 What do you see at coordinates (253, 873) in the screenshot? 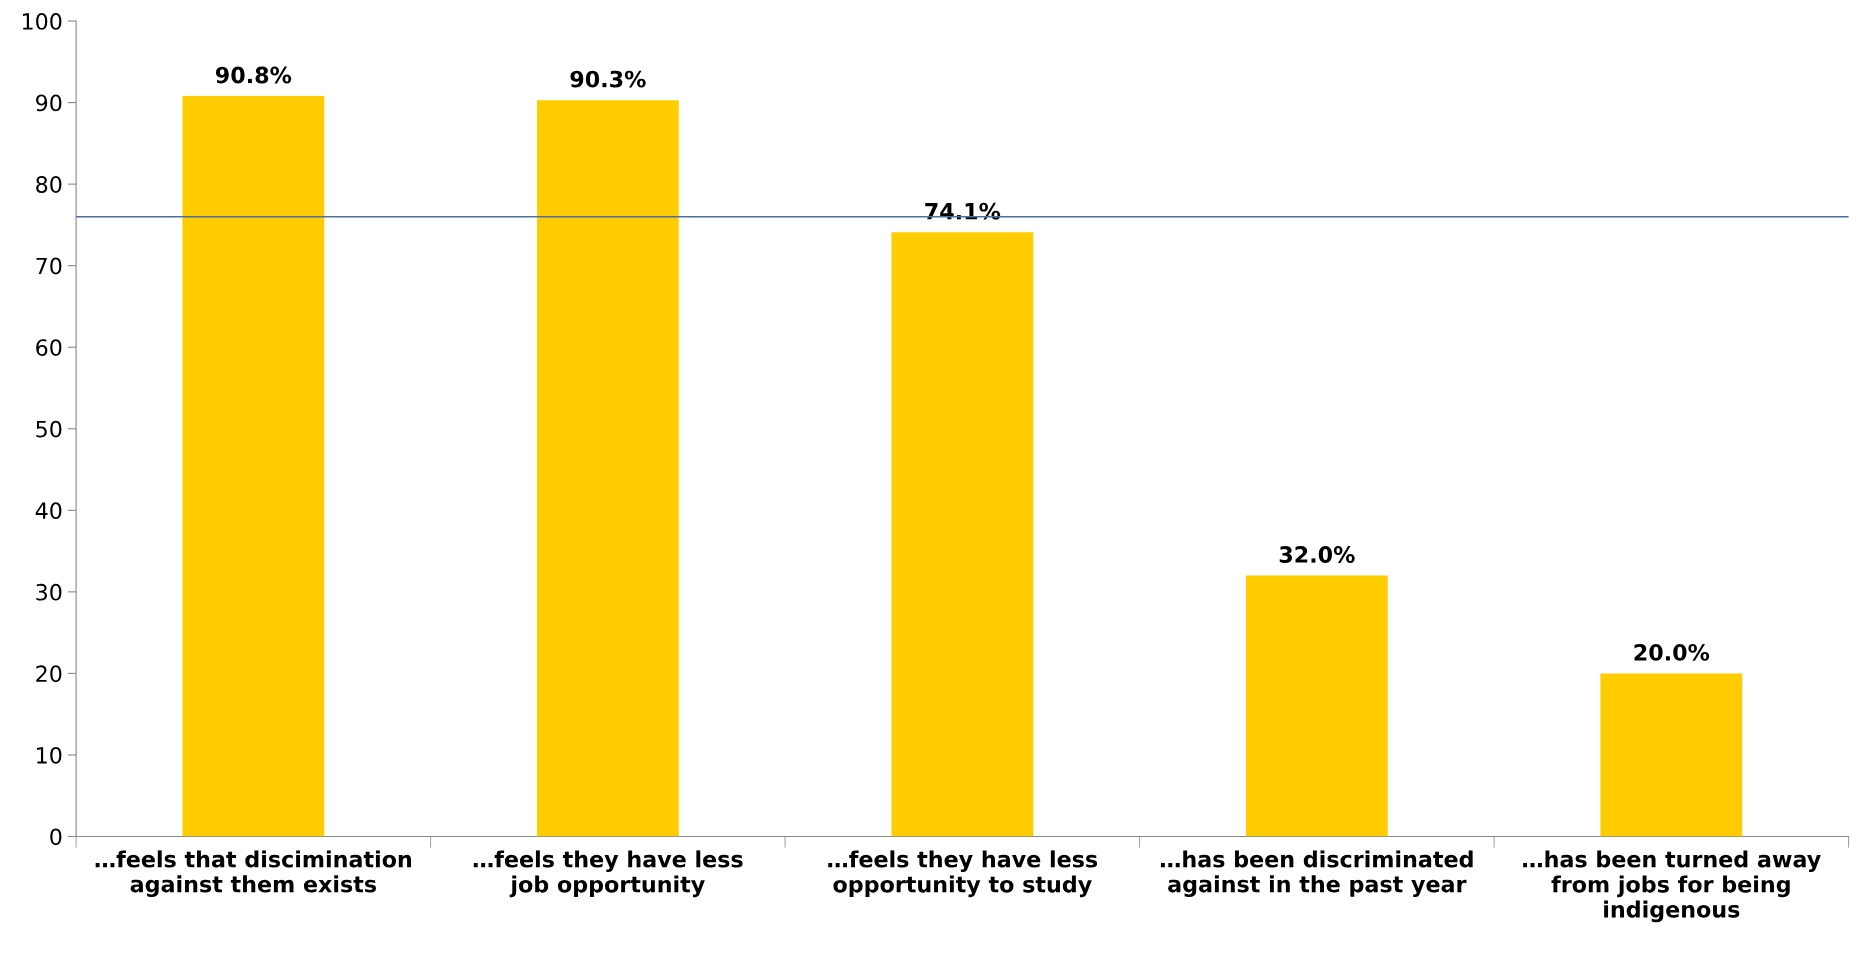
I see `x-tick-label: …feels that discimination against them exists` at bounding box center [253, 873].